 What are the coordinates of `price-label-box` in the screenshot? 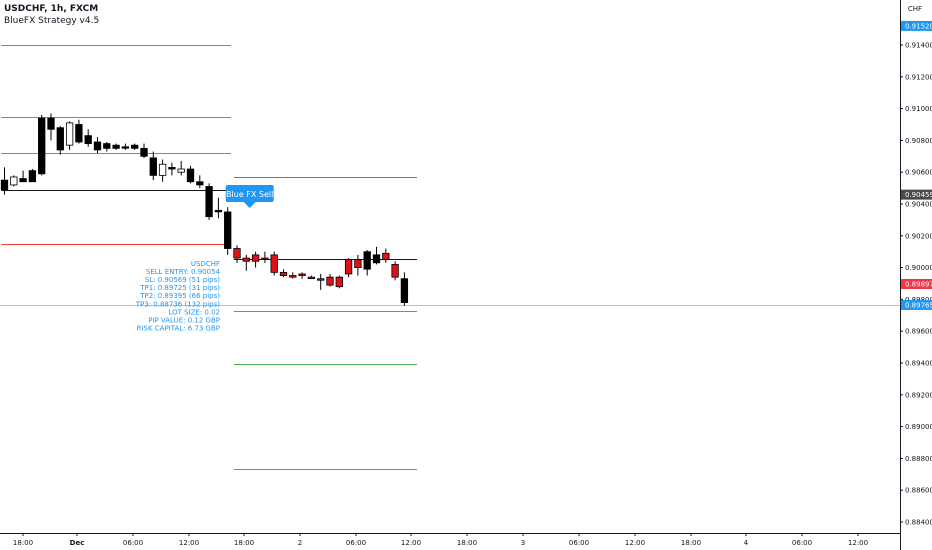 It's located at (916, 283).